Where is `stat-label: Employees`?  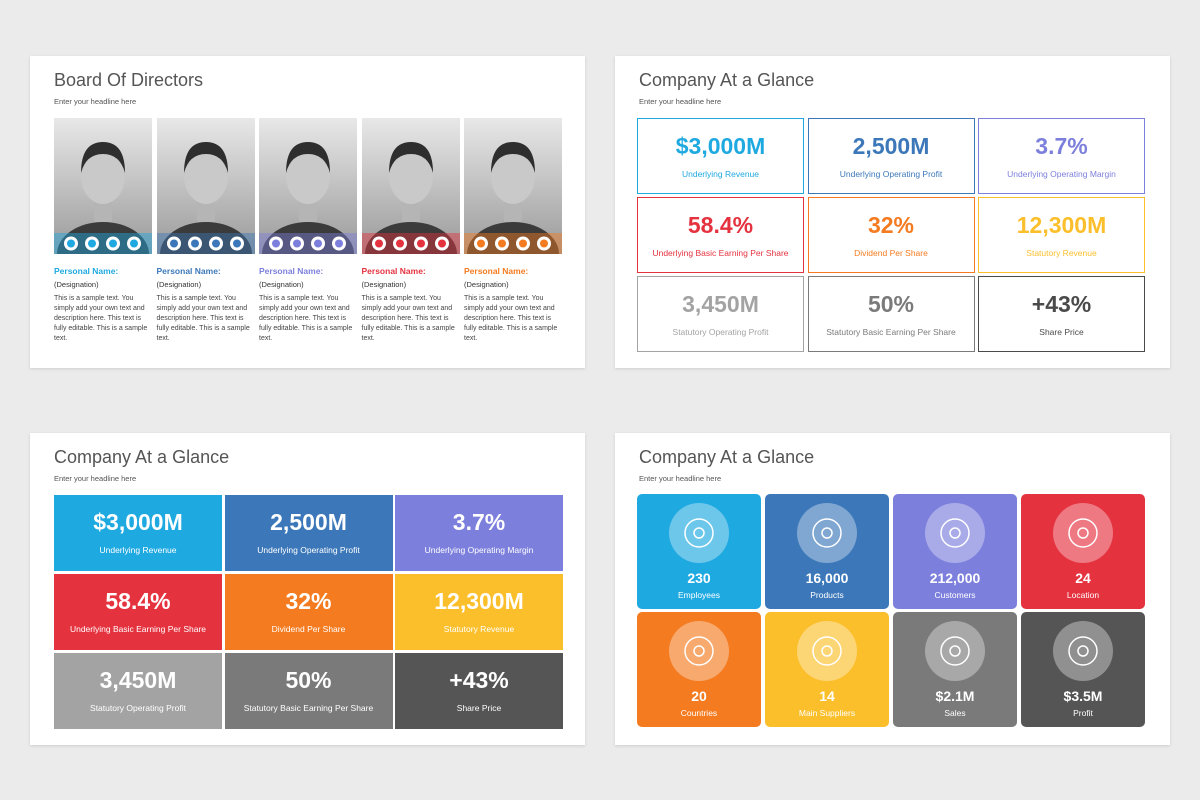
stat-label: Employees is located at coordinates (699, 595).